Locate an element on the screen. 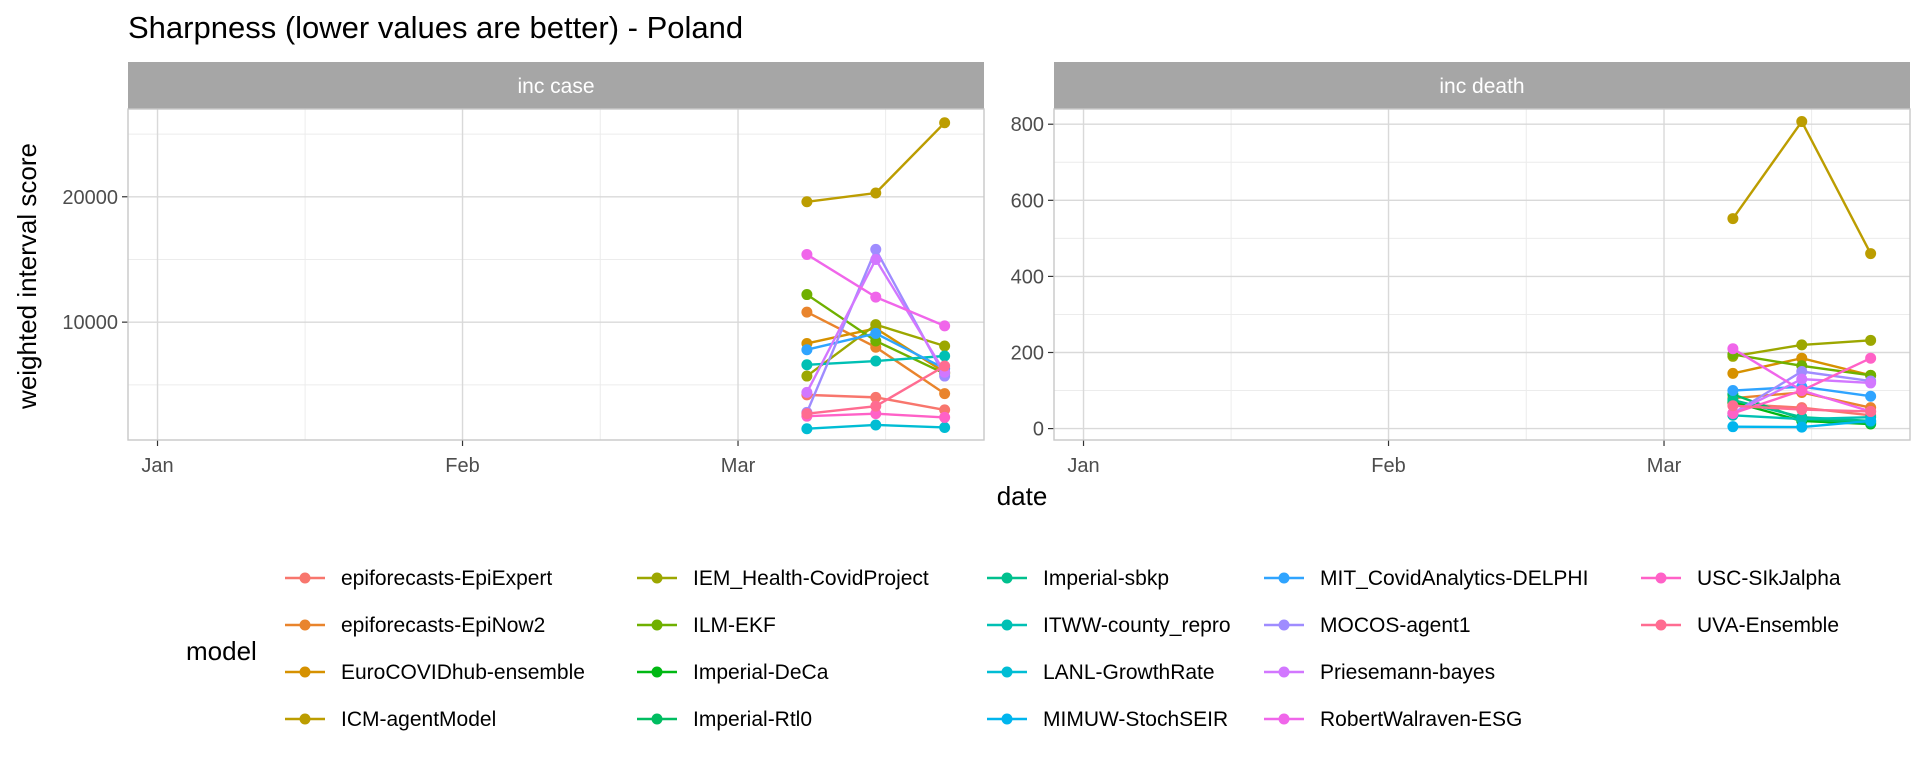 This screenshot has height=768, width=1920. y-tick-label: 200 is located at coordinates (1027, 353).